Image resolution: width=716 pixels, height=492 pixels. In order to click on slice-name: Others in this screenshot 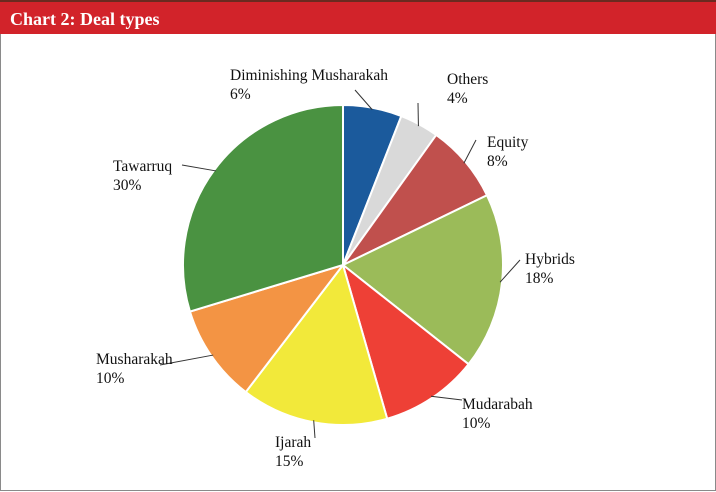, I will do `click(468, 79)`.